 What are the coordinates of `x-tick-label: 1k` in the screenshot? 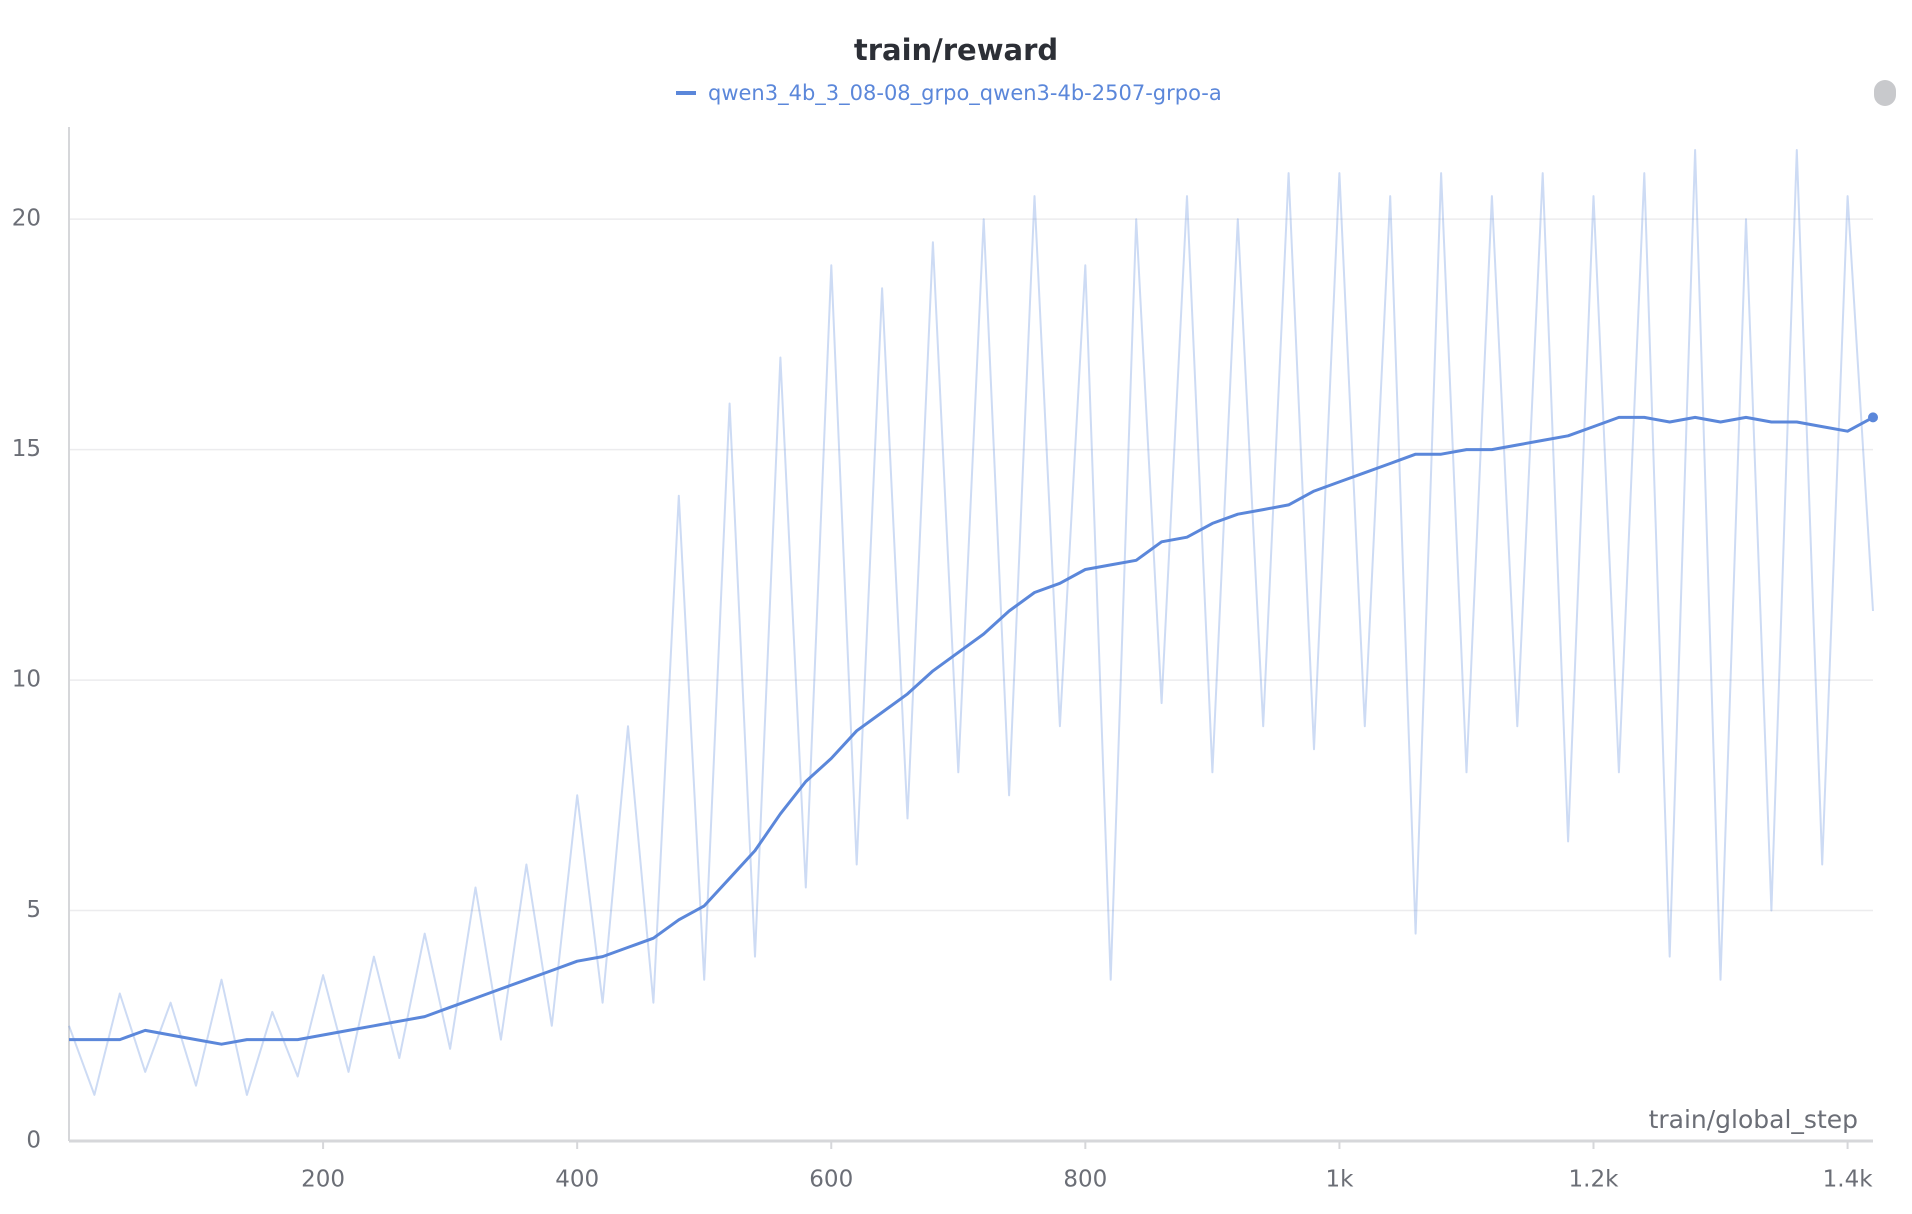 It's located at (1339, 1180).